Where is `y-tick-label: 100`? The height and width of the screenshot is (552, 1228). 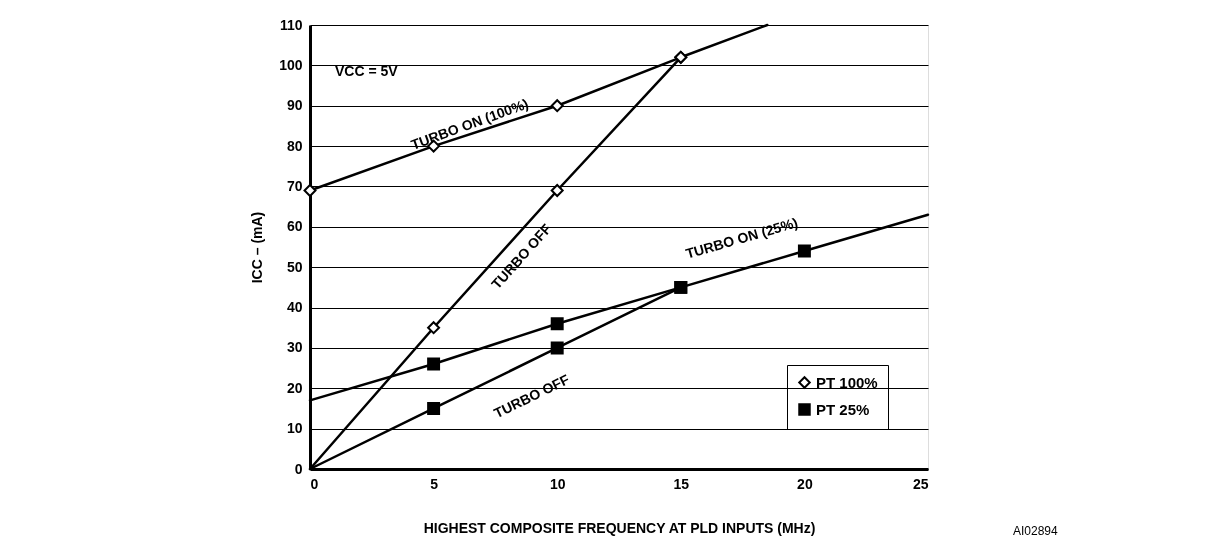
y-tick-label: 100 is located at coordinates (291, 64).